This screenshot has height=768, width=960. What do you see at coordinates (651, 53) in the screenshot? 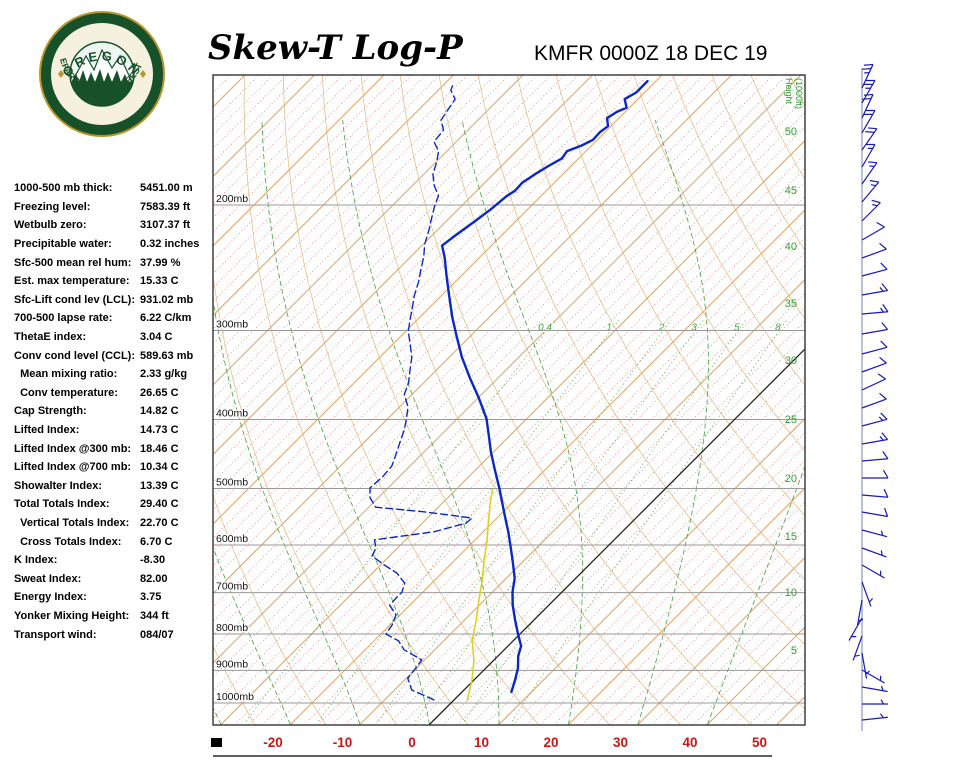
I see `sounding-id: KMFR 0000Z 18 DEC 19` at bounding box center [651, 53].